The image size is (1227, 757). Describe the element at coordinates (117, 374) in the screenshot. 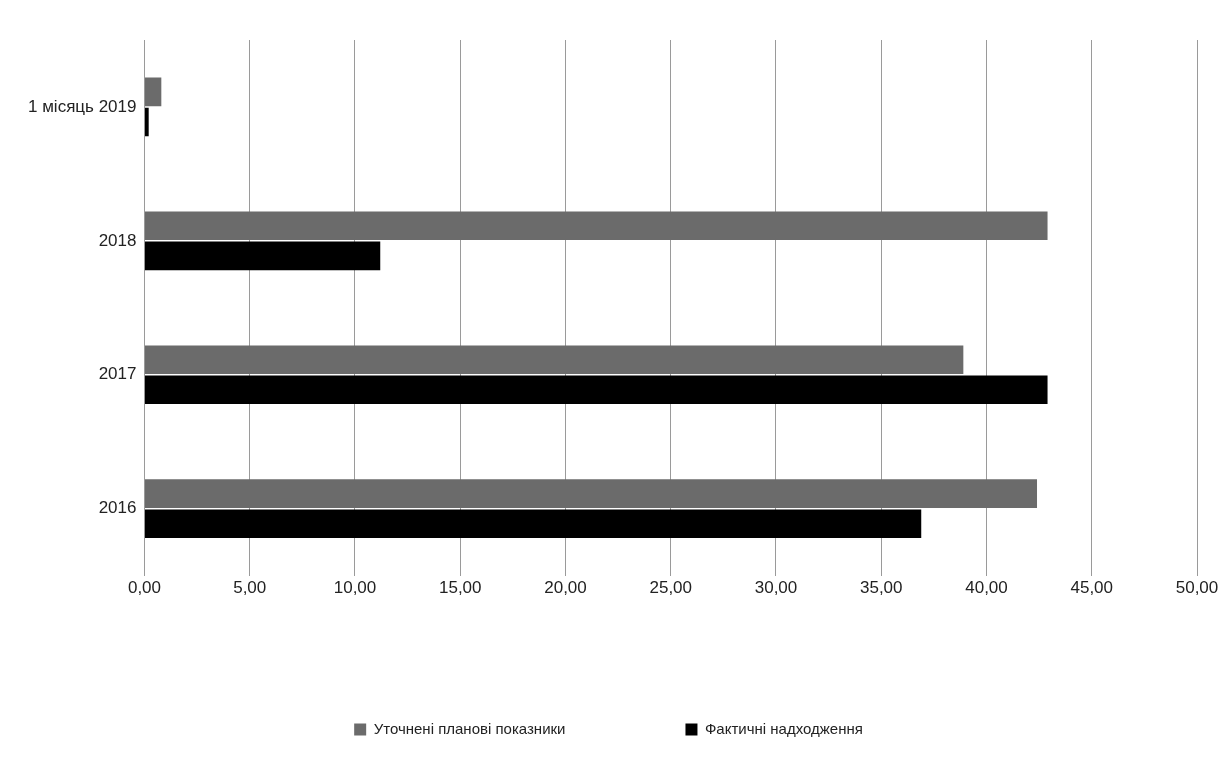

I see `y-tick-label: 2017` at that location.